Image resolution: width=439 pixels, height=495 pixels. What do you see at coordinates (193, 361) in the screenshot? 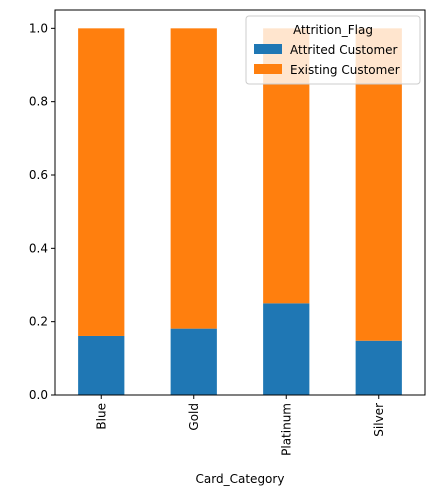
I see `bar-gold-attrited-customer` at bounding box center [193, 361].